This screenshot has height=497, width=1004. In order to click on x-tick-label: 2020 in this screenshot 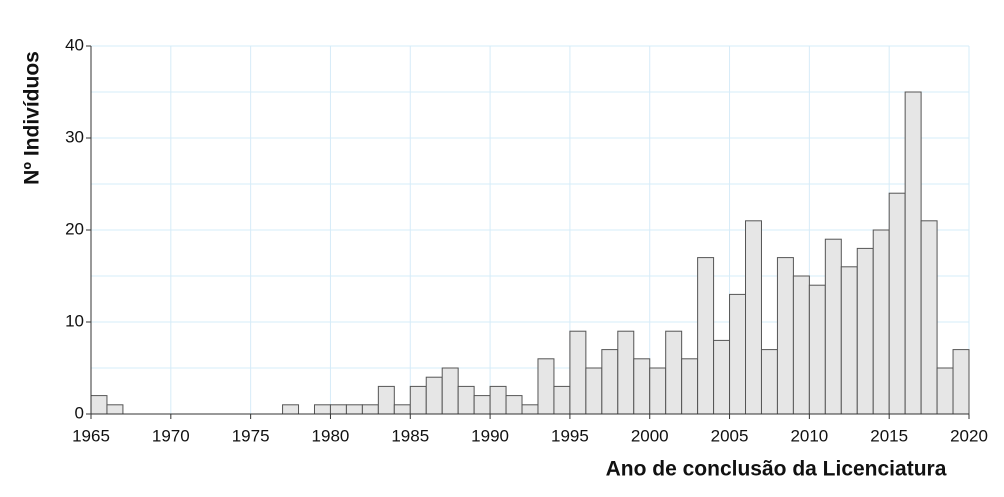, I will do `click(969, 435)`.